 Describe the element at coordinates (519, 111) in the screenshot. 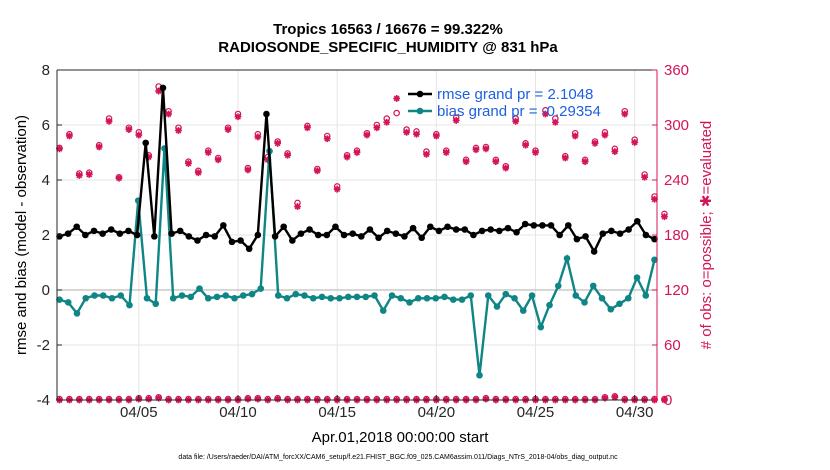

I see `legend-label: bias grand pr = -0.29354` at that location.